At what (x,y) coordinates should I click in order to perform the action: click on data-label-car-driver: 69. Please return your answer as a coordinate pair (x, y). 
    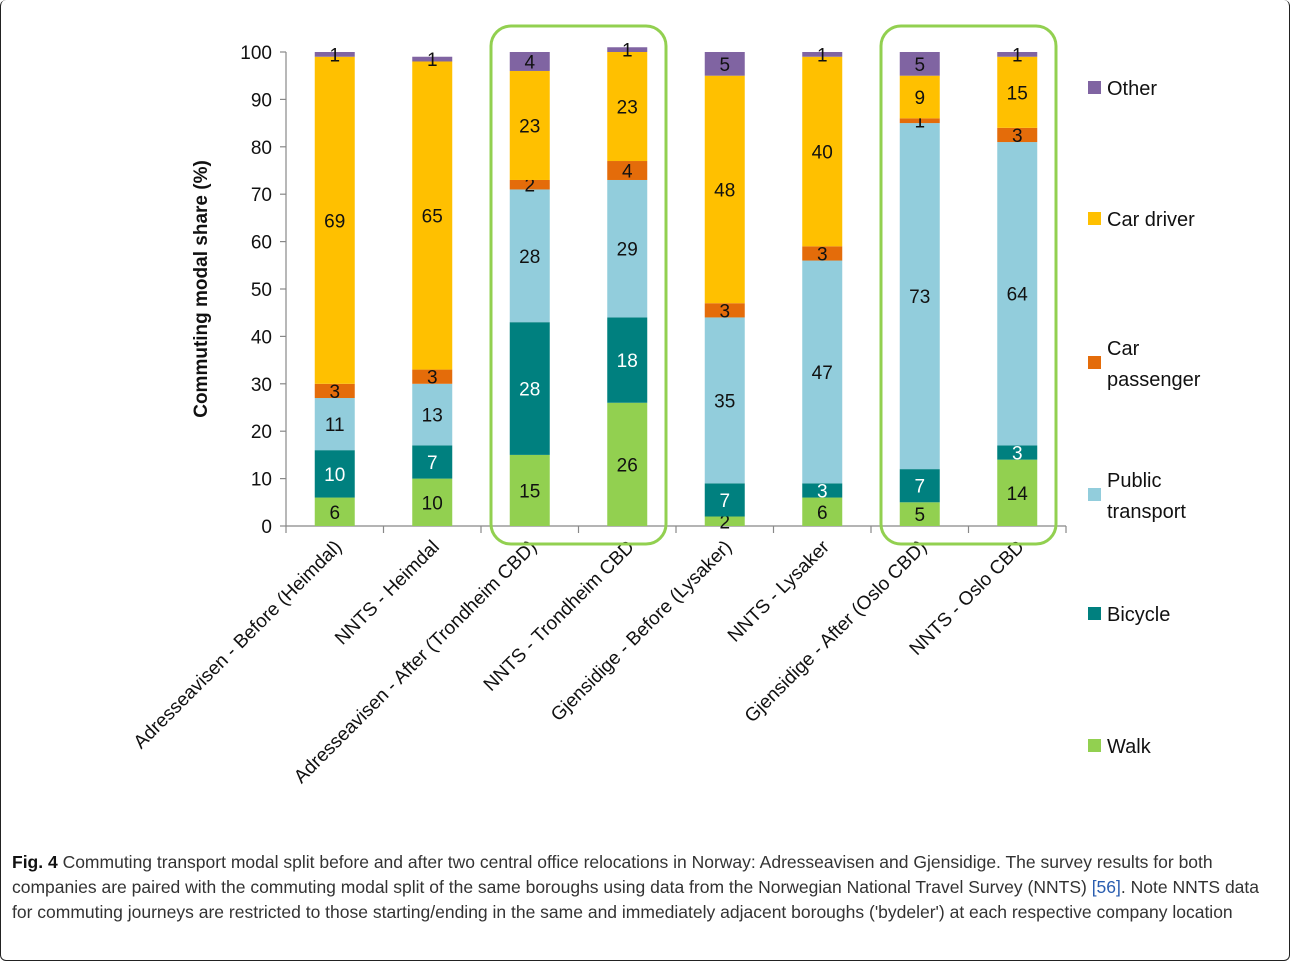
    Looking at the image, I should click on (334, 221).